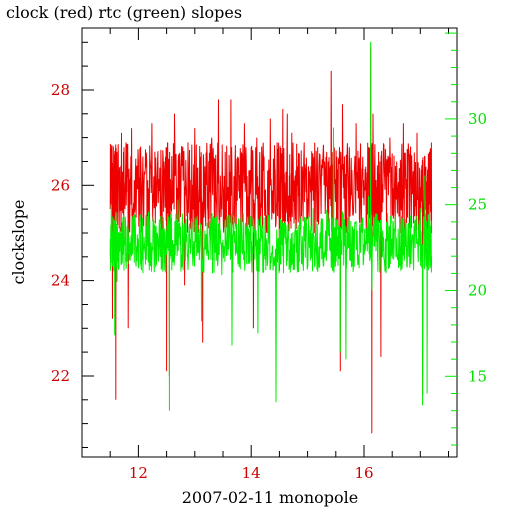 This screenshot has height=512, width=512. What do you see at coordinates (477, 291) in the screenshot?
I see `y-right-tick-label: 20` at bounding box center [477, 291].